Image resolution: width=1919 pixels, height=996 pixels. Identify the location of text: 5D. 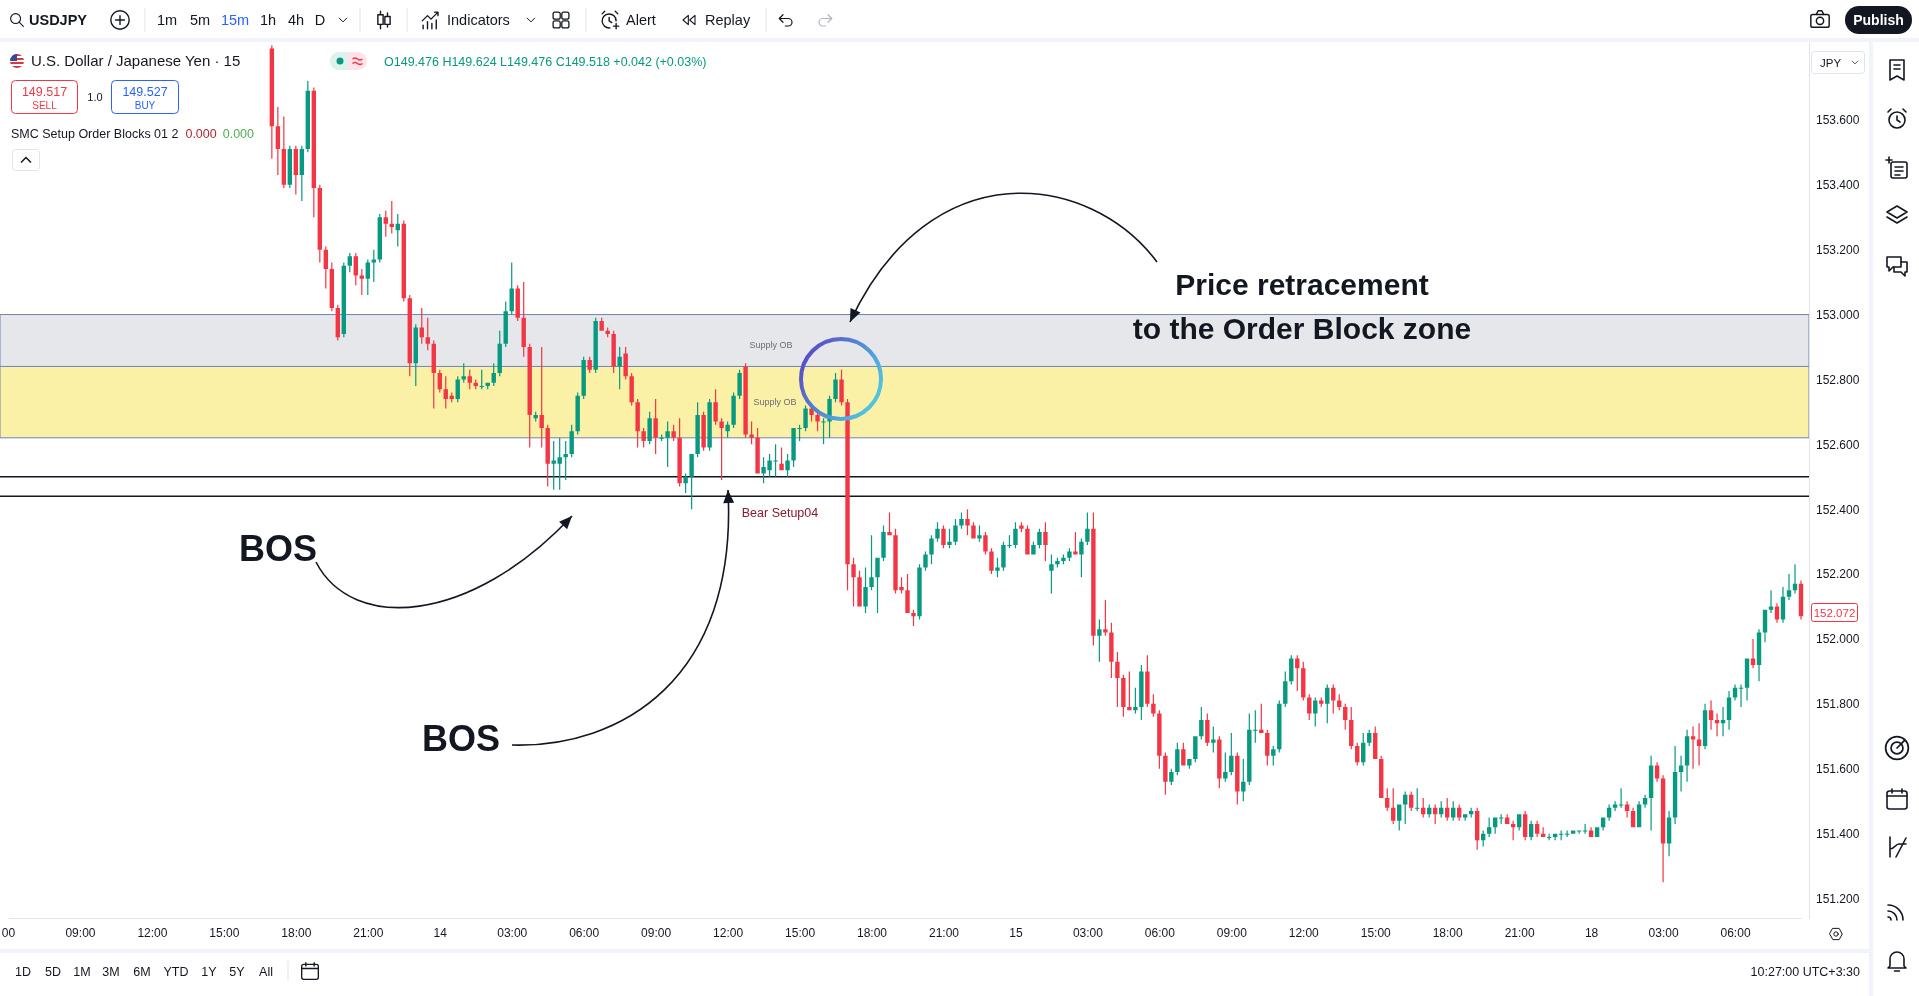
(53, 972).